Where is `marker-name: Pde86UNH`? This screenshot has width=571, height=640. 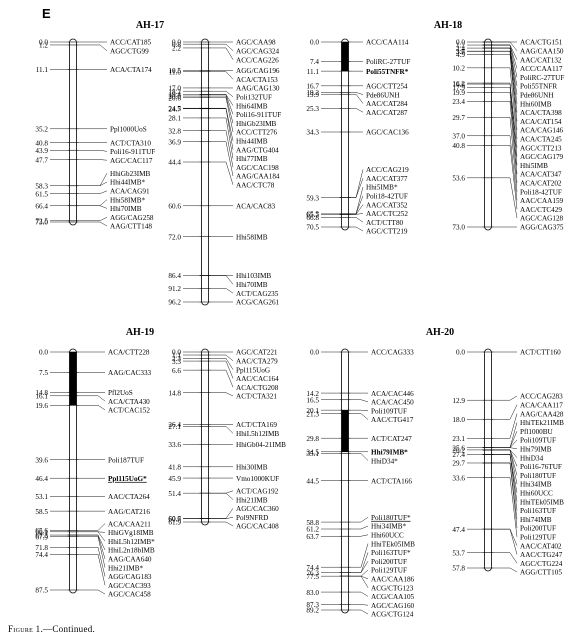 marker-name: Pde86UNH is located at coordinates (537, 96).